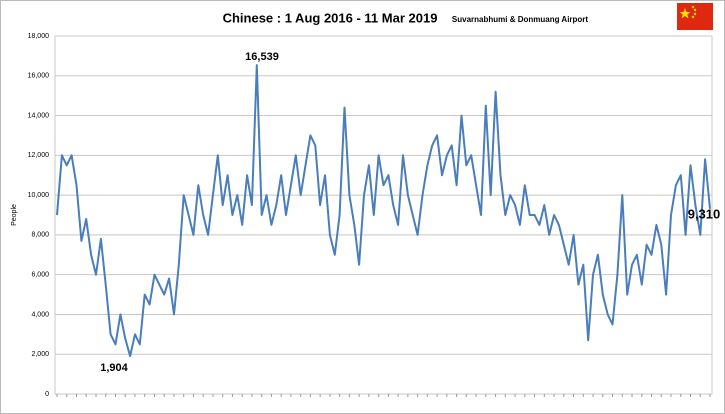  What do you see at coordinates (40, 275) in the screenshot?
I see `y-tick-label: 6,000` at bounding box center [40, 275].